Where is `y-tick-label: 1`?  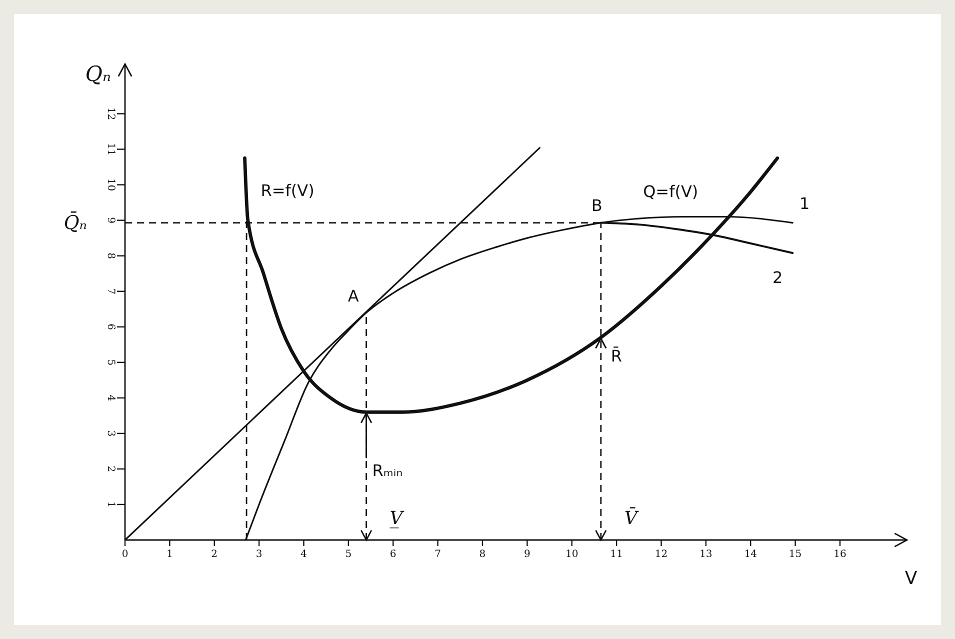 y-tick-label: 1 is located at coordinates (111, 504).